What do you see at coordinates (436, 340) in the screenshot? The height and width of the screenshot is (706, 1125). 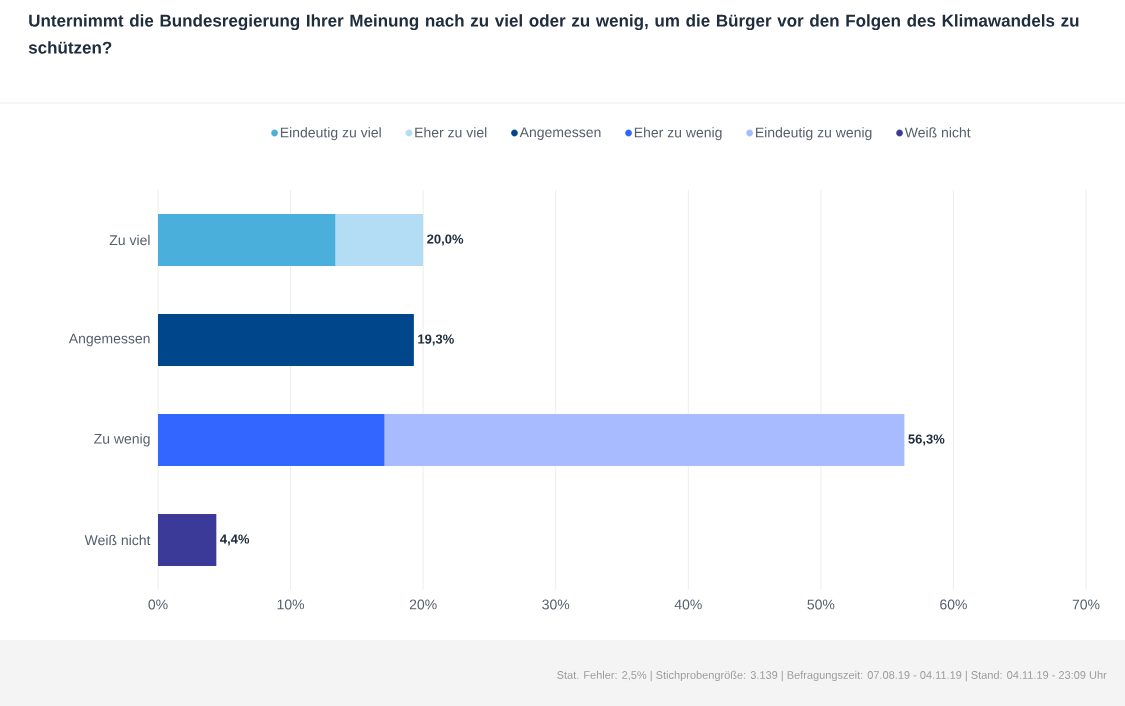 I see `total-label: 19,3%` at bounding box center [436, 340].